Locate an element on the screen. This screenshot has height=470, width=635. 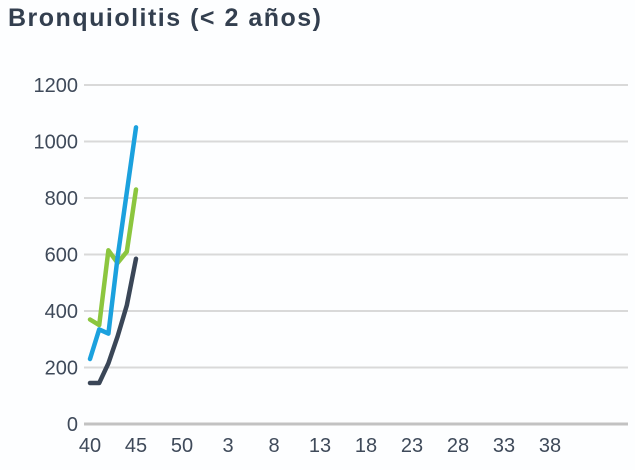
y-tick-label: 200 is located at coordinates (61, 369).